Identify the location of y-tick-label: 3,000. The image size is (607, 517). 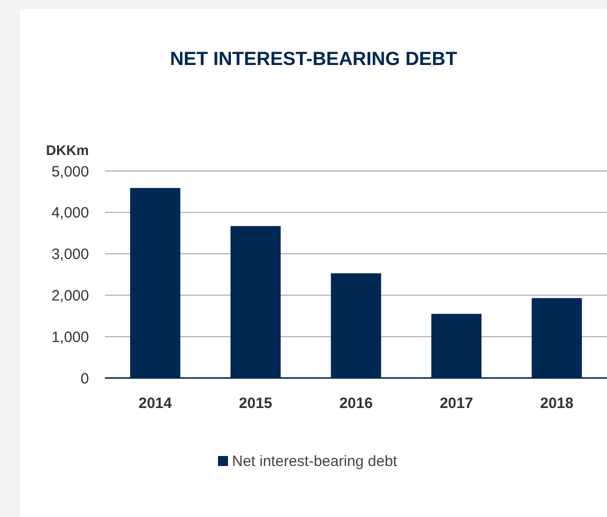
(70, 255).